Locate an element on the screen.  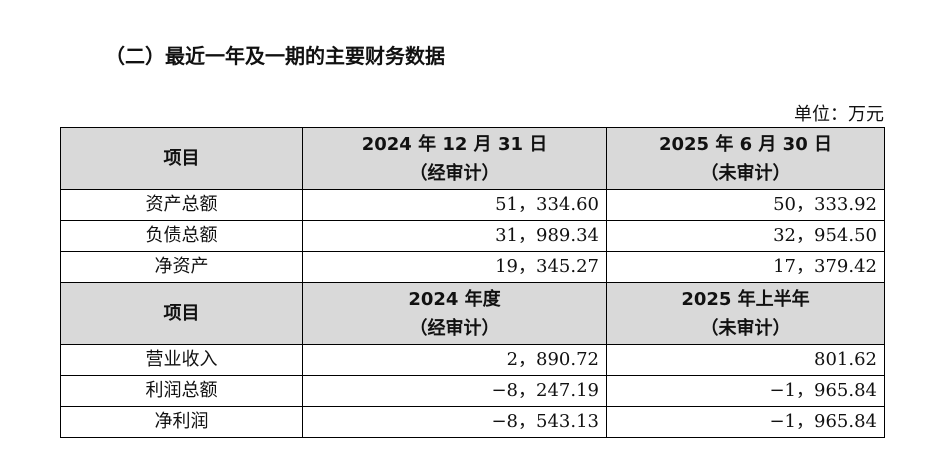
income-col1-header: 2024 年度 （经审计） is located at coordinates (454, 313).